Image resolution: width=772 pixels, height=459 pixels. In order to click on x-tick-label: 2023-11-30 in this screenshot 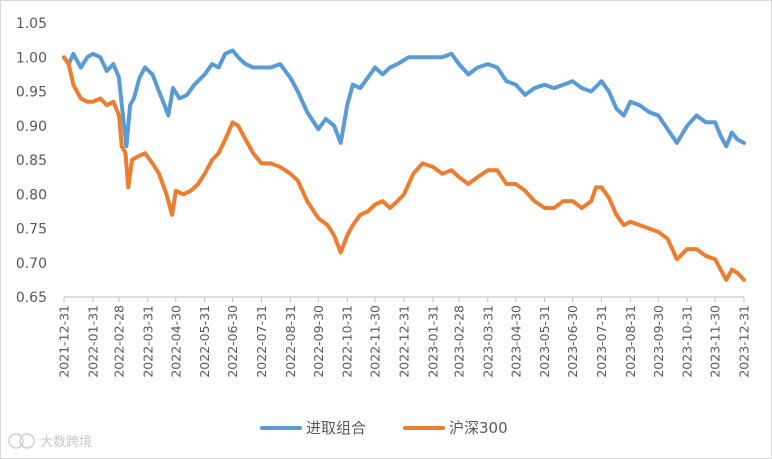, I will do `click(715, 341)`.